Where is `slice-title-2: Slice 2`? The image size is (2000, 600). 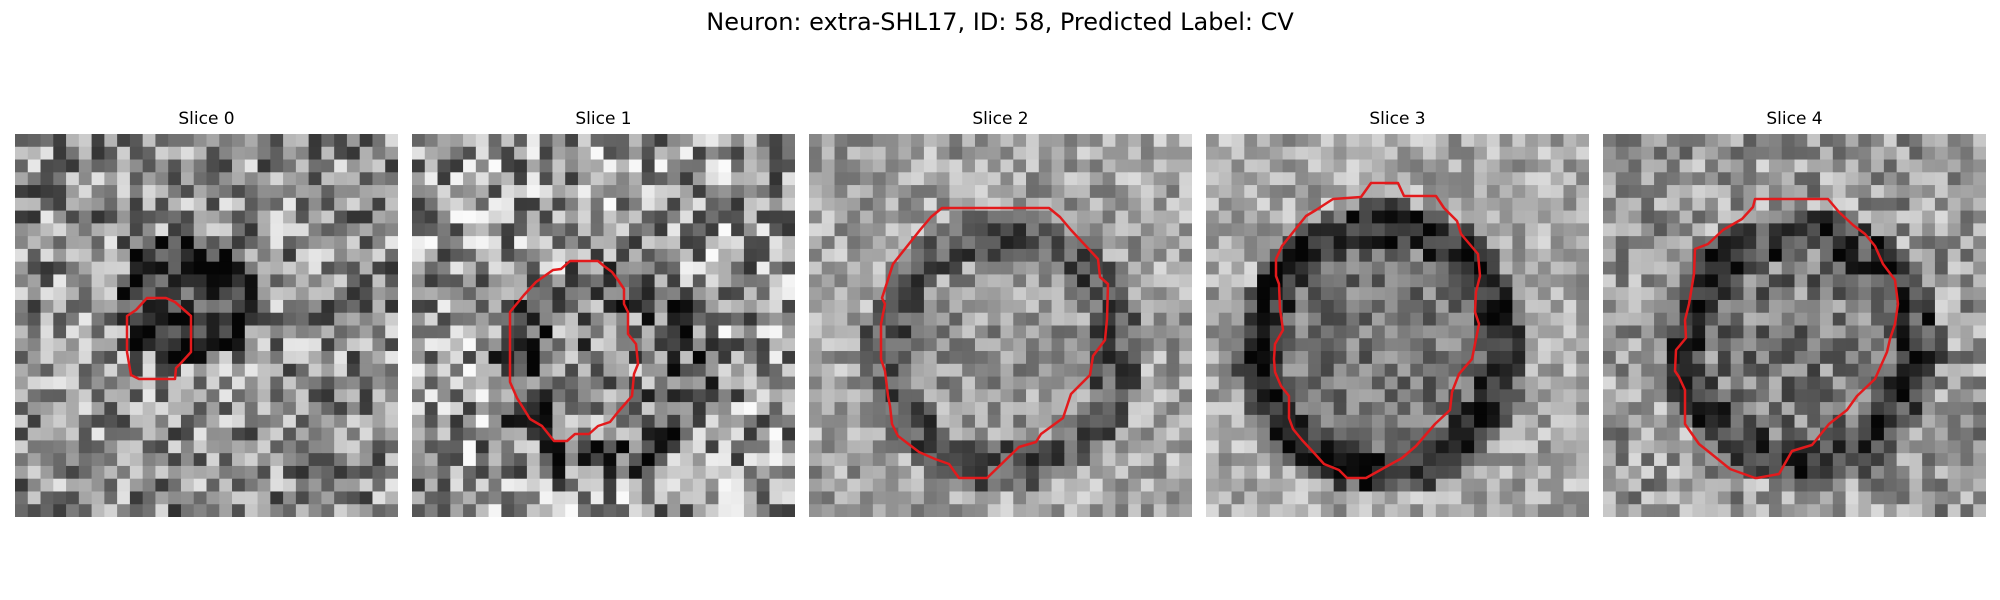 slice-title-2: Slice 2 is located at coordinates (1000, 119).